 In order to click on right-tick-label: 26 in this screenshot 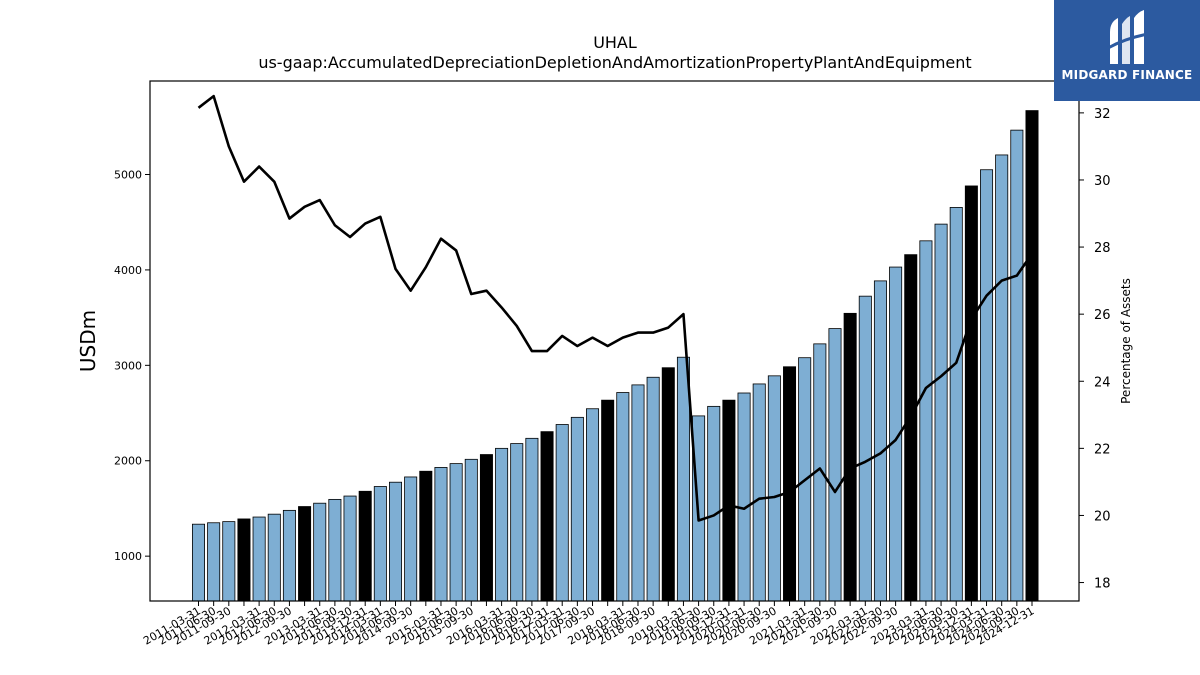, I will do `click(1102, 315)`.